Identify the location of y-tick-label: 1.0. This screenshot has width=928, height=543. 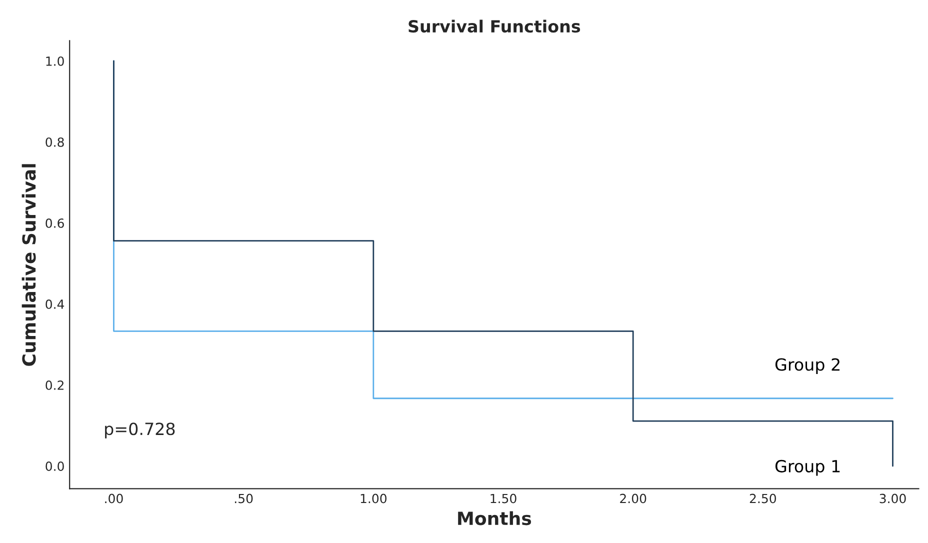
(55, 61).